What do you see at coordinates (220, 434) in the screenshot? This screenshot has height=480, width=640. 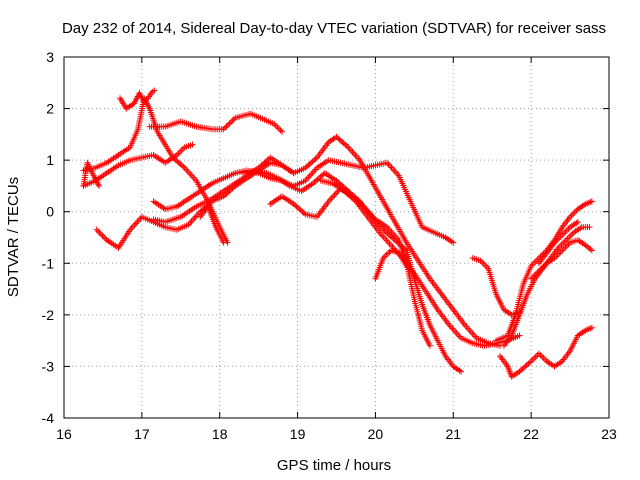 I see `x-tick-label: 18` at bounding box center [220, 434].